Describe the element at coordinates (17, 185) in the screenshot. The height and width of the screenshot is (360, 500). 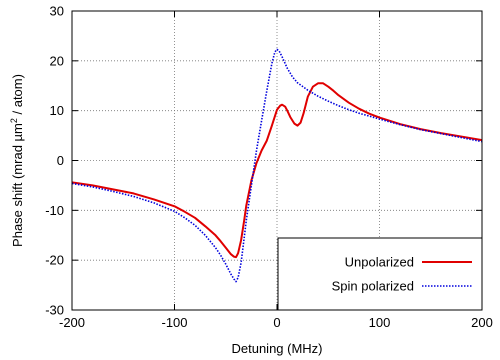
I see `y-axis-label-main: Phase shift (mrad µm` at that location.